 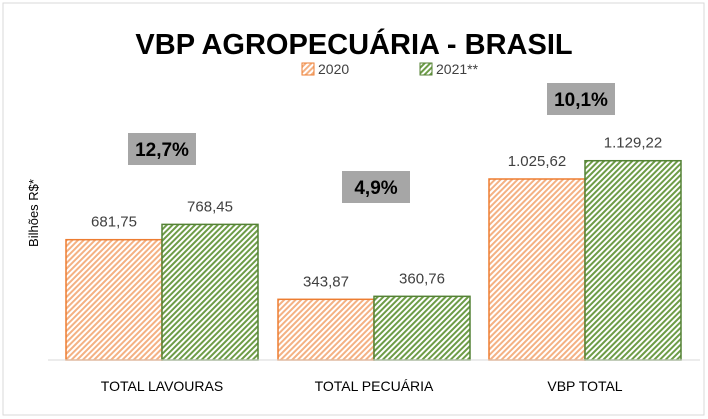 What do you see at coordinates (353, 44) in the screenshot?
I see `chart-title: VBP AGROPECUÁRIA - BRASIL` at bounding box center [353, 44].